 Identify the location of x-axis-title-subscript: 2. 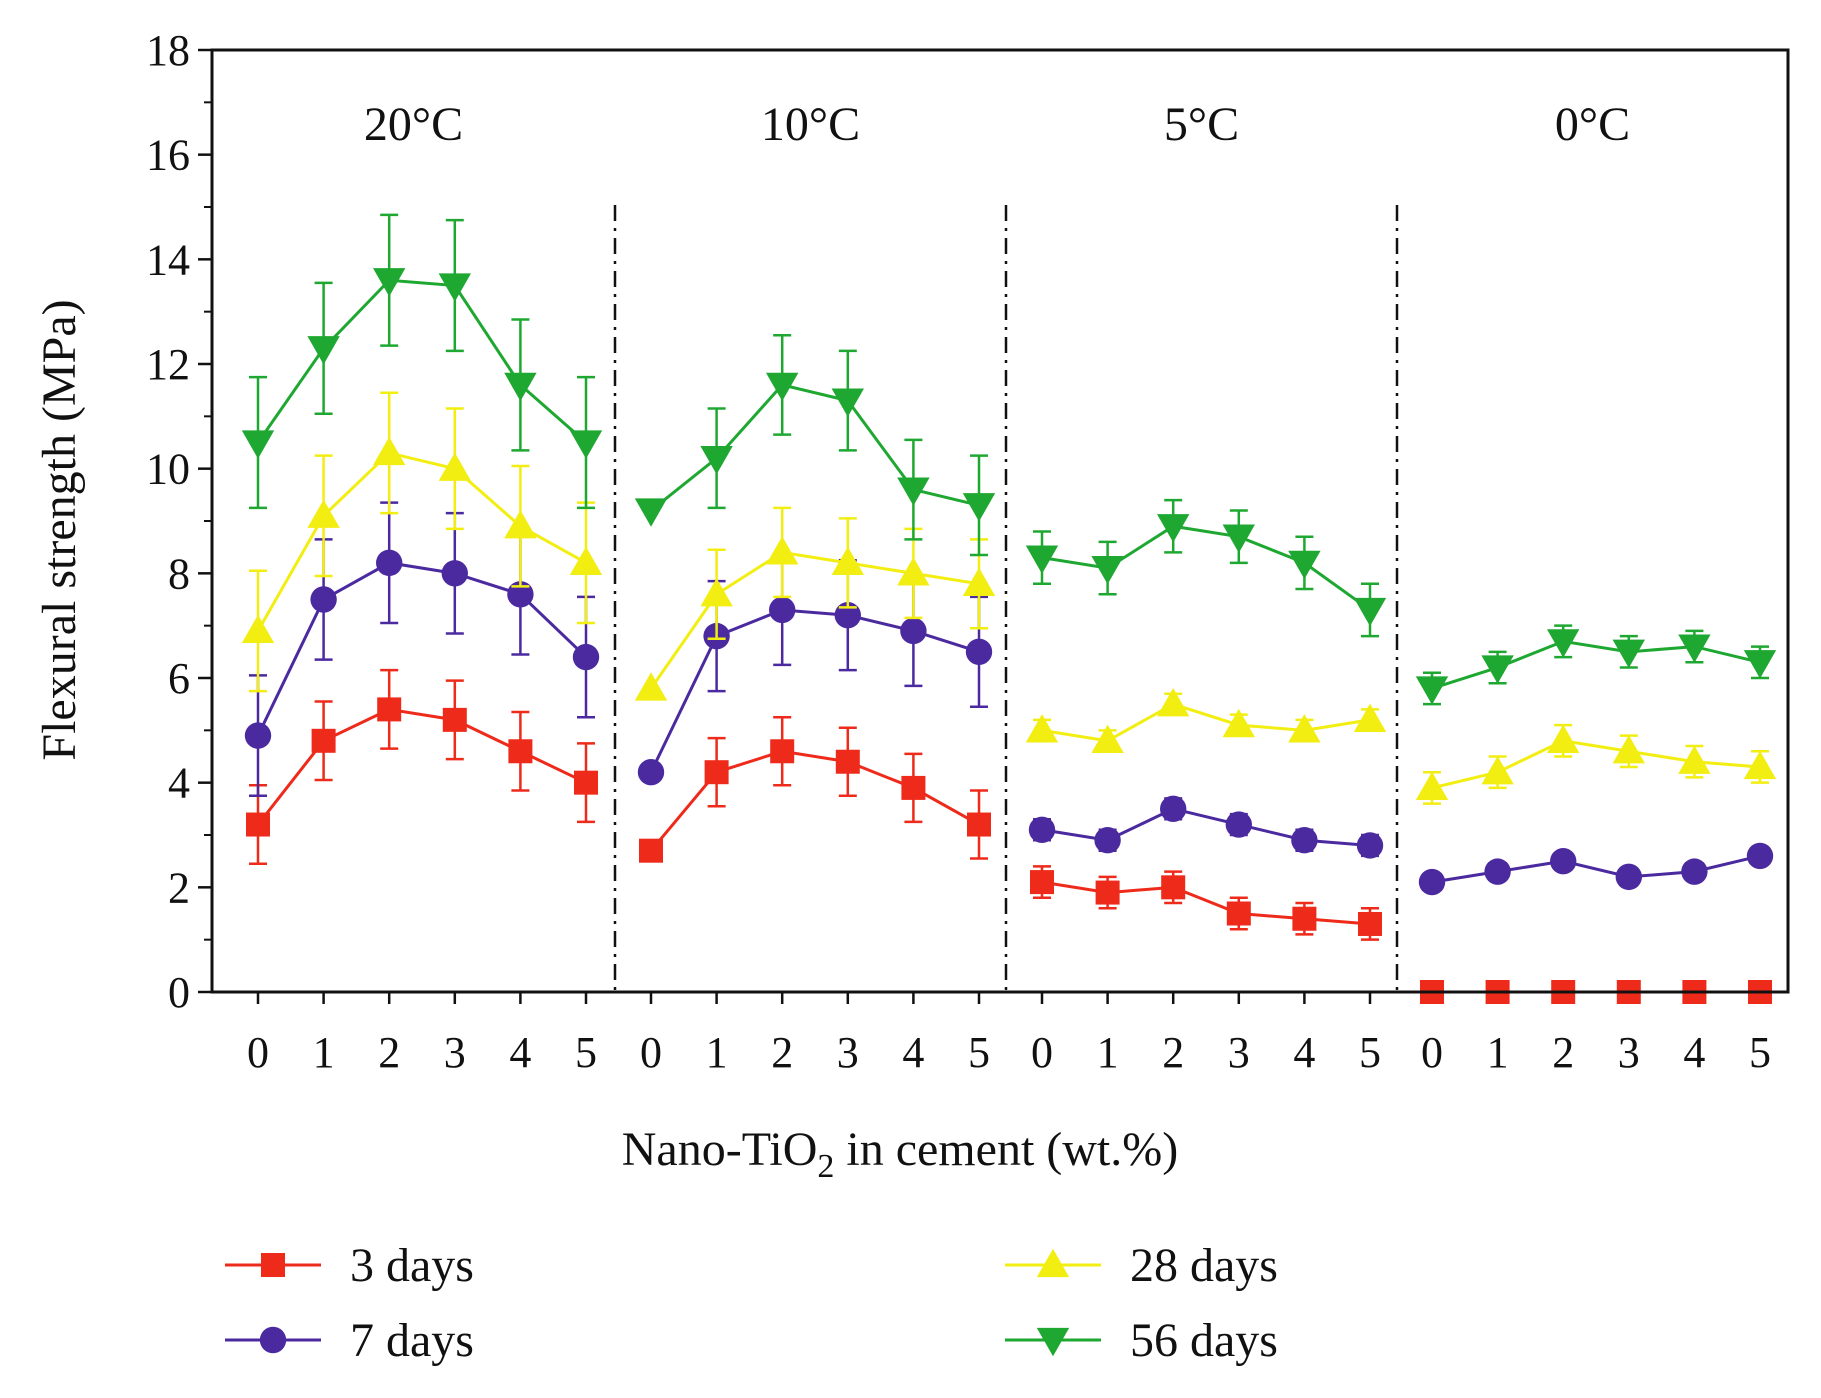
(825, 1166).